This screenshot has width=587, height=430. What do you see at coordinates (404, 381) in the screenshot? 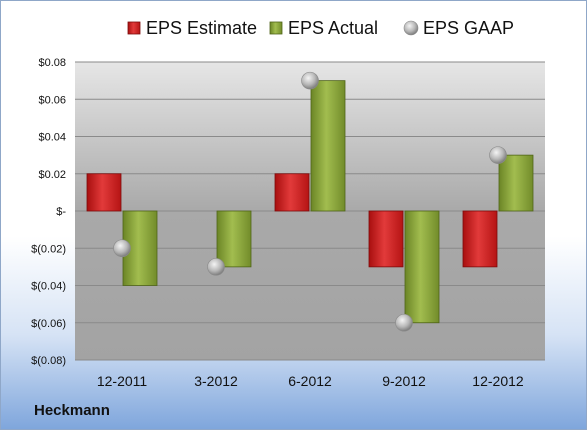
I see `x-tick-label: 9-2012` at bounding box center [404, 381].